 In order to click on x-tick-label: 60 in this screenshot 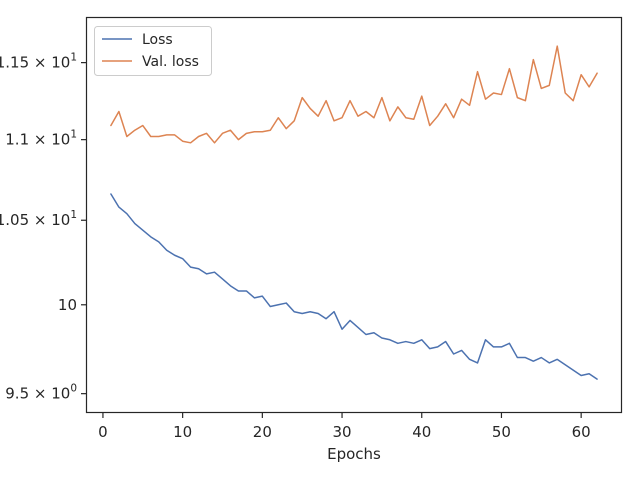, I will do `click(581, 432)`.